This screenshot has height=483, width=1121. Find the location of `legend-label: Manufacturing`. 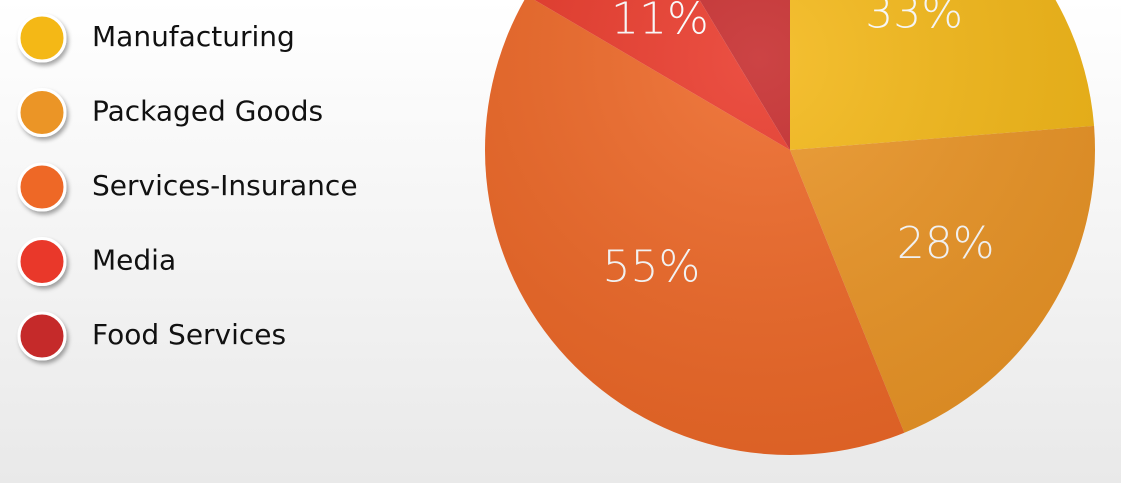

legend-label: Manufacturing is located at coordinates (193, 36).